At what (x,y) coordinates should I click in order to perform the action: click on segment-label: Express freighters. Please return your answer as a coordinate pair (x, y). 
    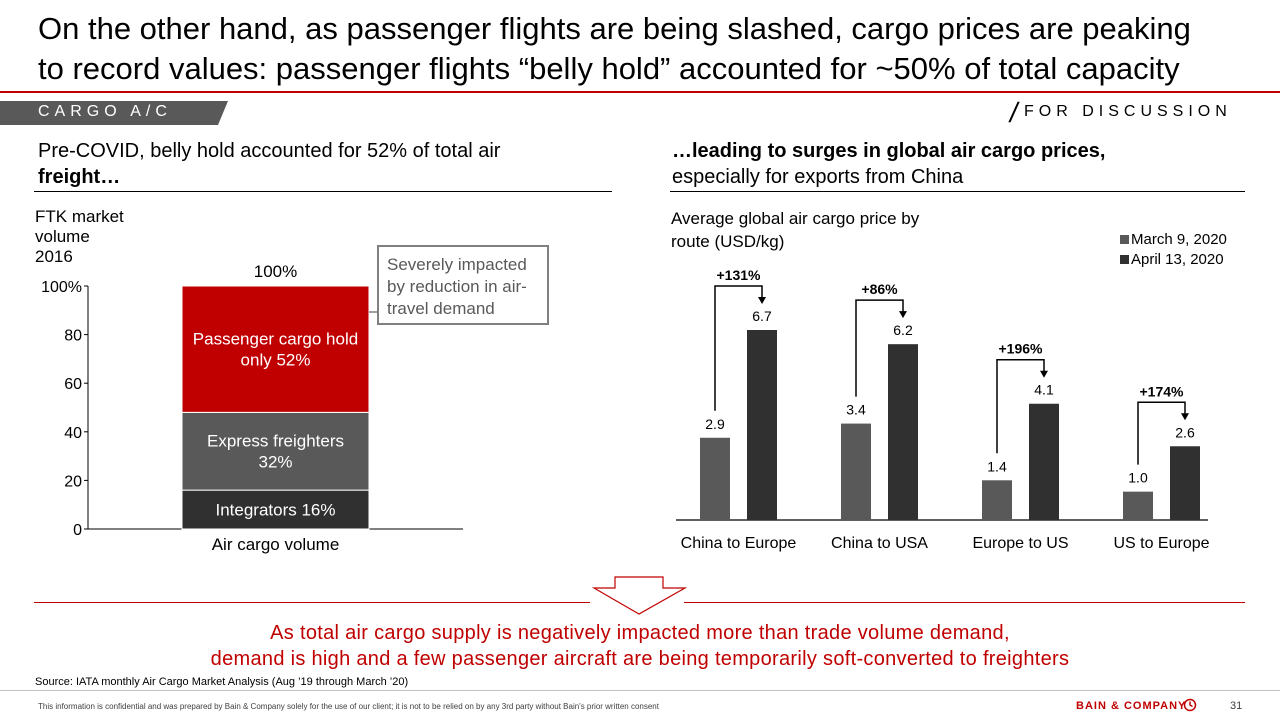
    Looking at the image, I should click on (275, 441).